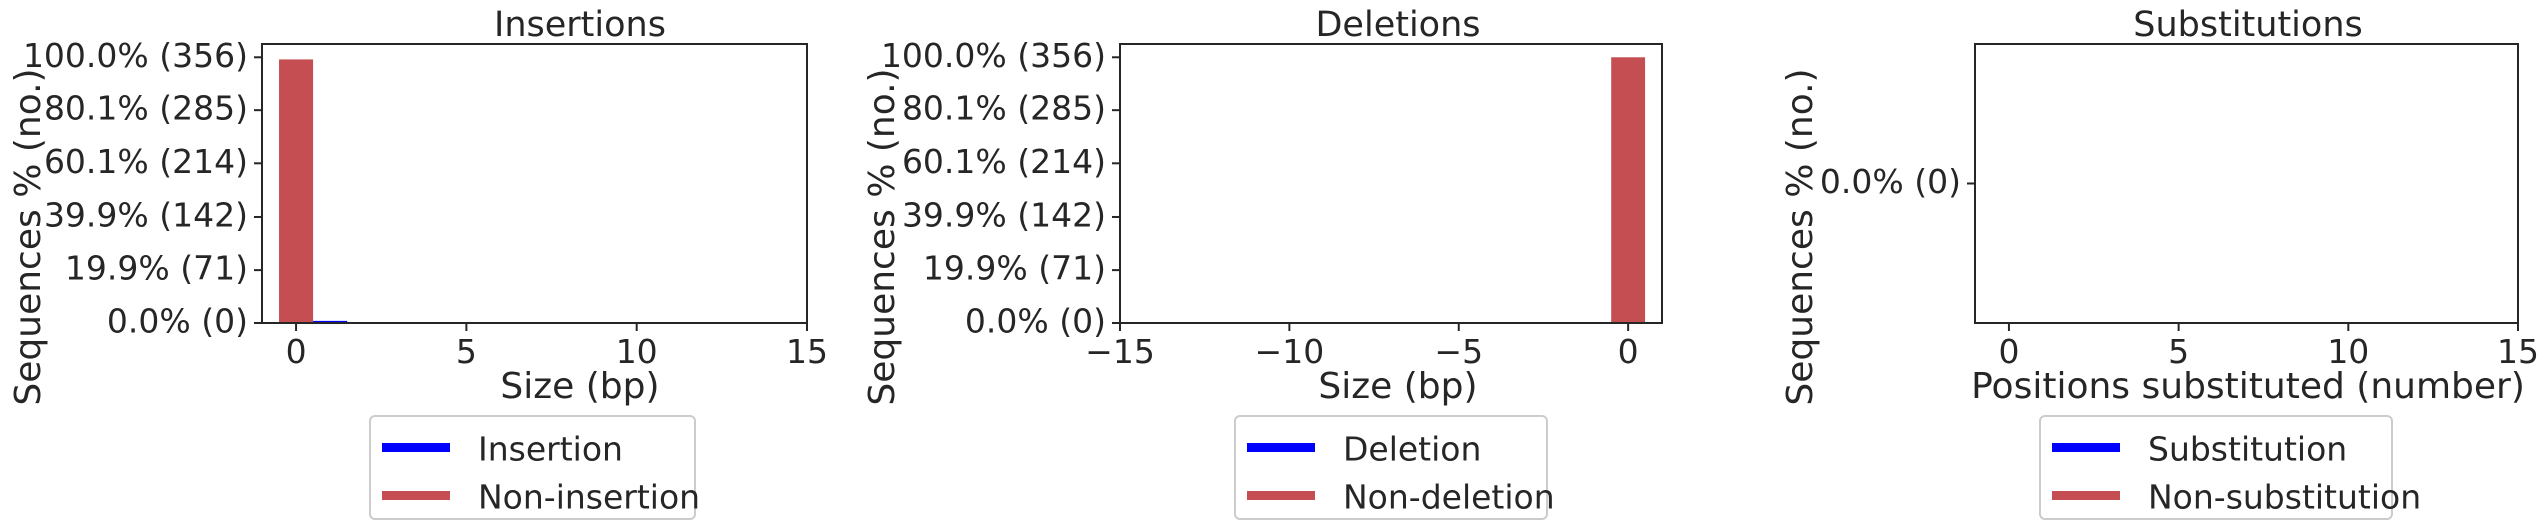 This screenshot has width=2540, height=530. What do you see at coordinates (2248, 386) in the screenshot?
I see `x-axis-label: Positions substituted (number)` at bounding box center [2248, 386].